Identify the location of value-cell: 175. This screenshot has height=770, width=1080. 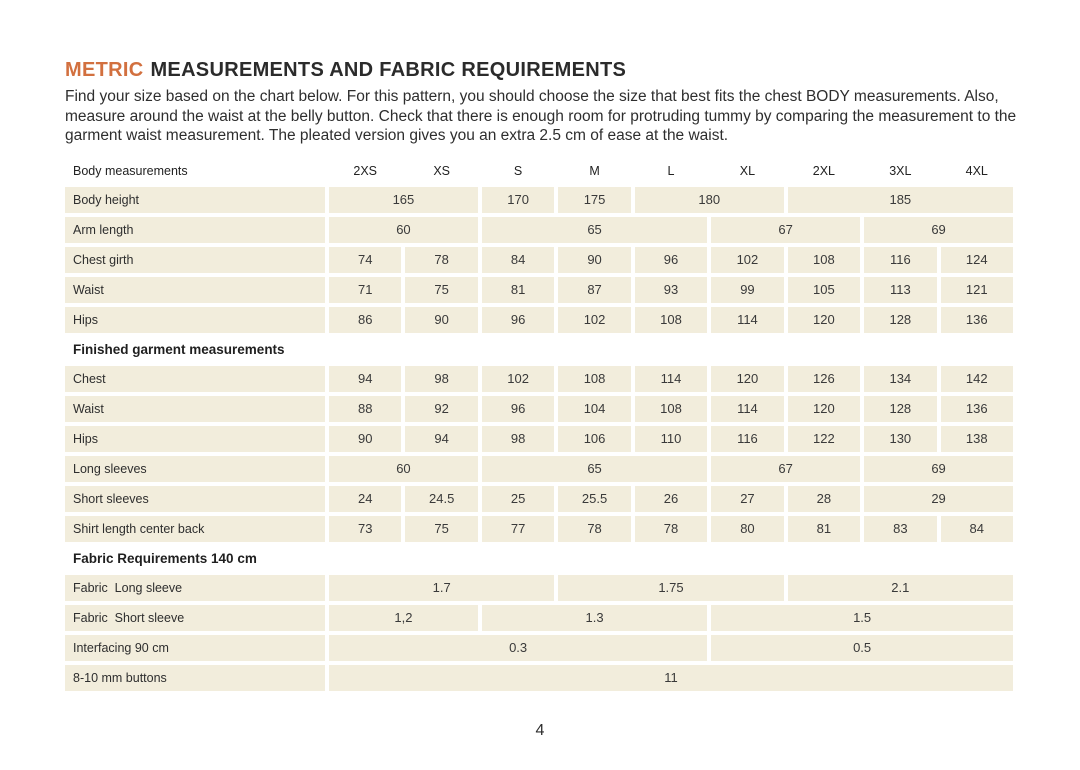
(594, 199).